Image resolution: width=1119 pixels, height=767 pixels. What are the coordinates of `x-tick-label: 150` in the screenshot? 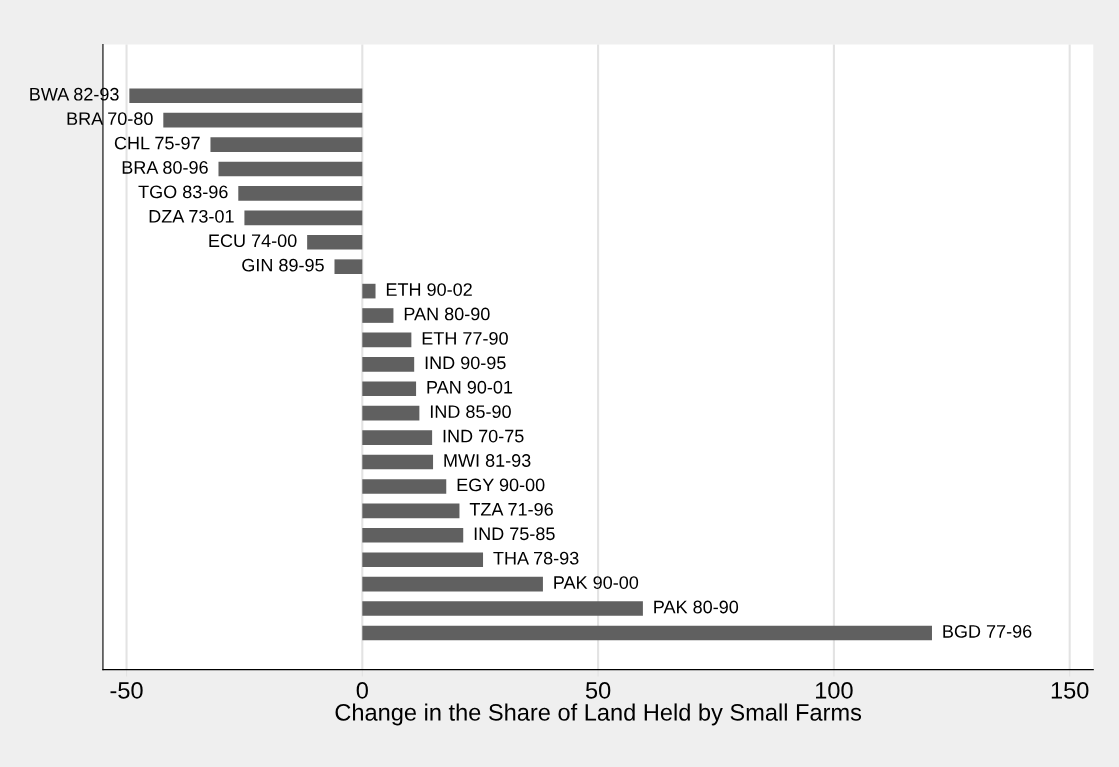 It's located at (1070, 690).